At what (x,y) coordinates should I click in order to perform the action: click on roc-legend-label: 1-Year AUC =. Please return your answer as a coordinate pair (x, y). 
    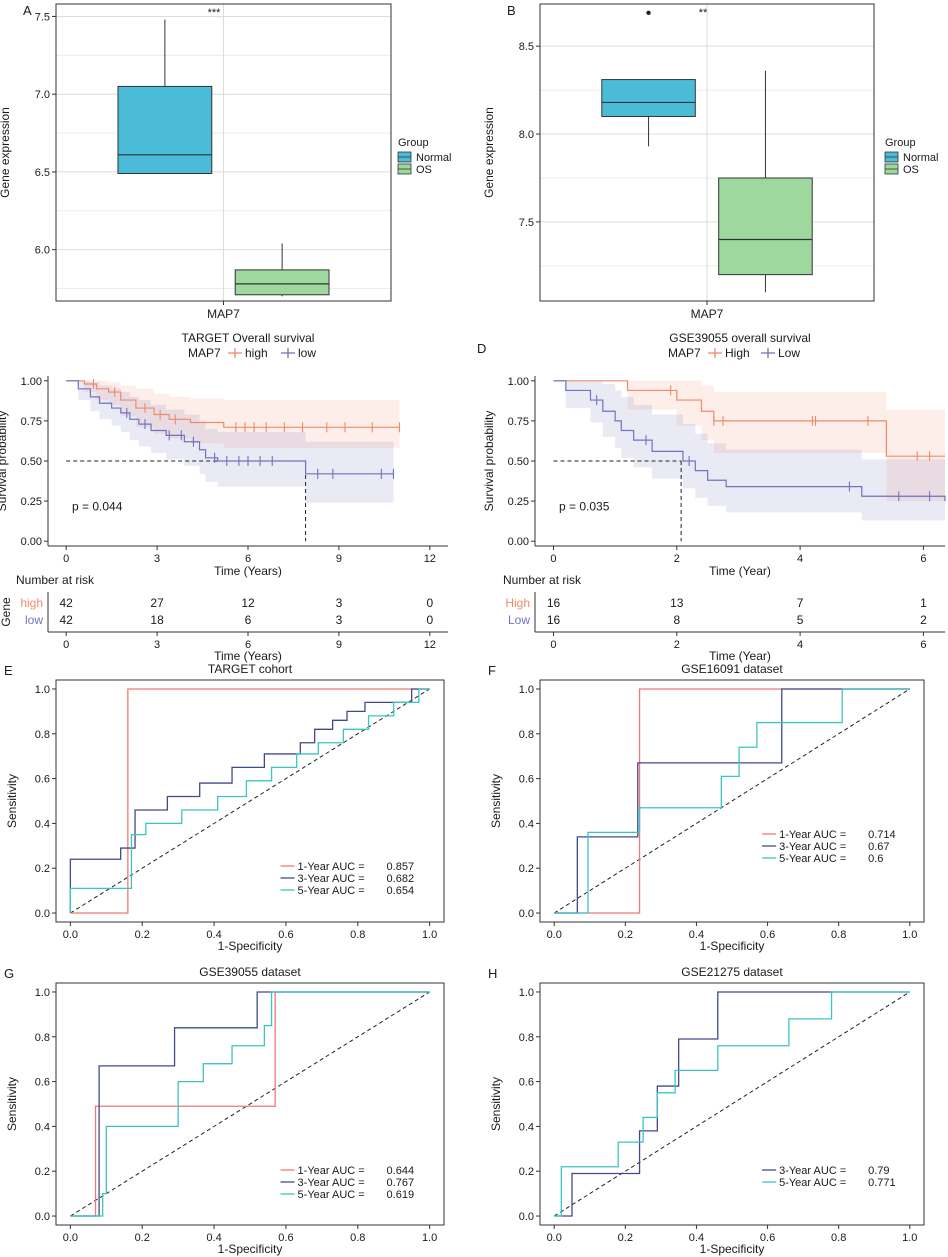
    Looking at the image, I should click on (812, 835).